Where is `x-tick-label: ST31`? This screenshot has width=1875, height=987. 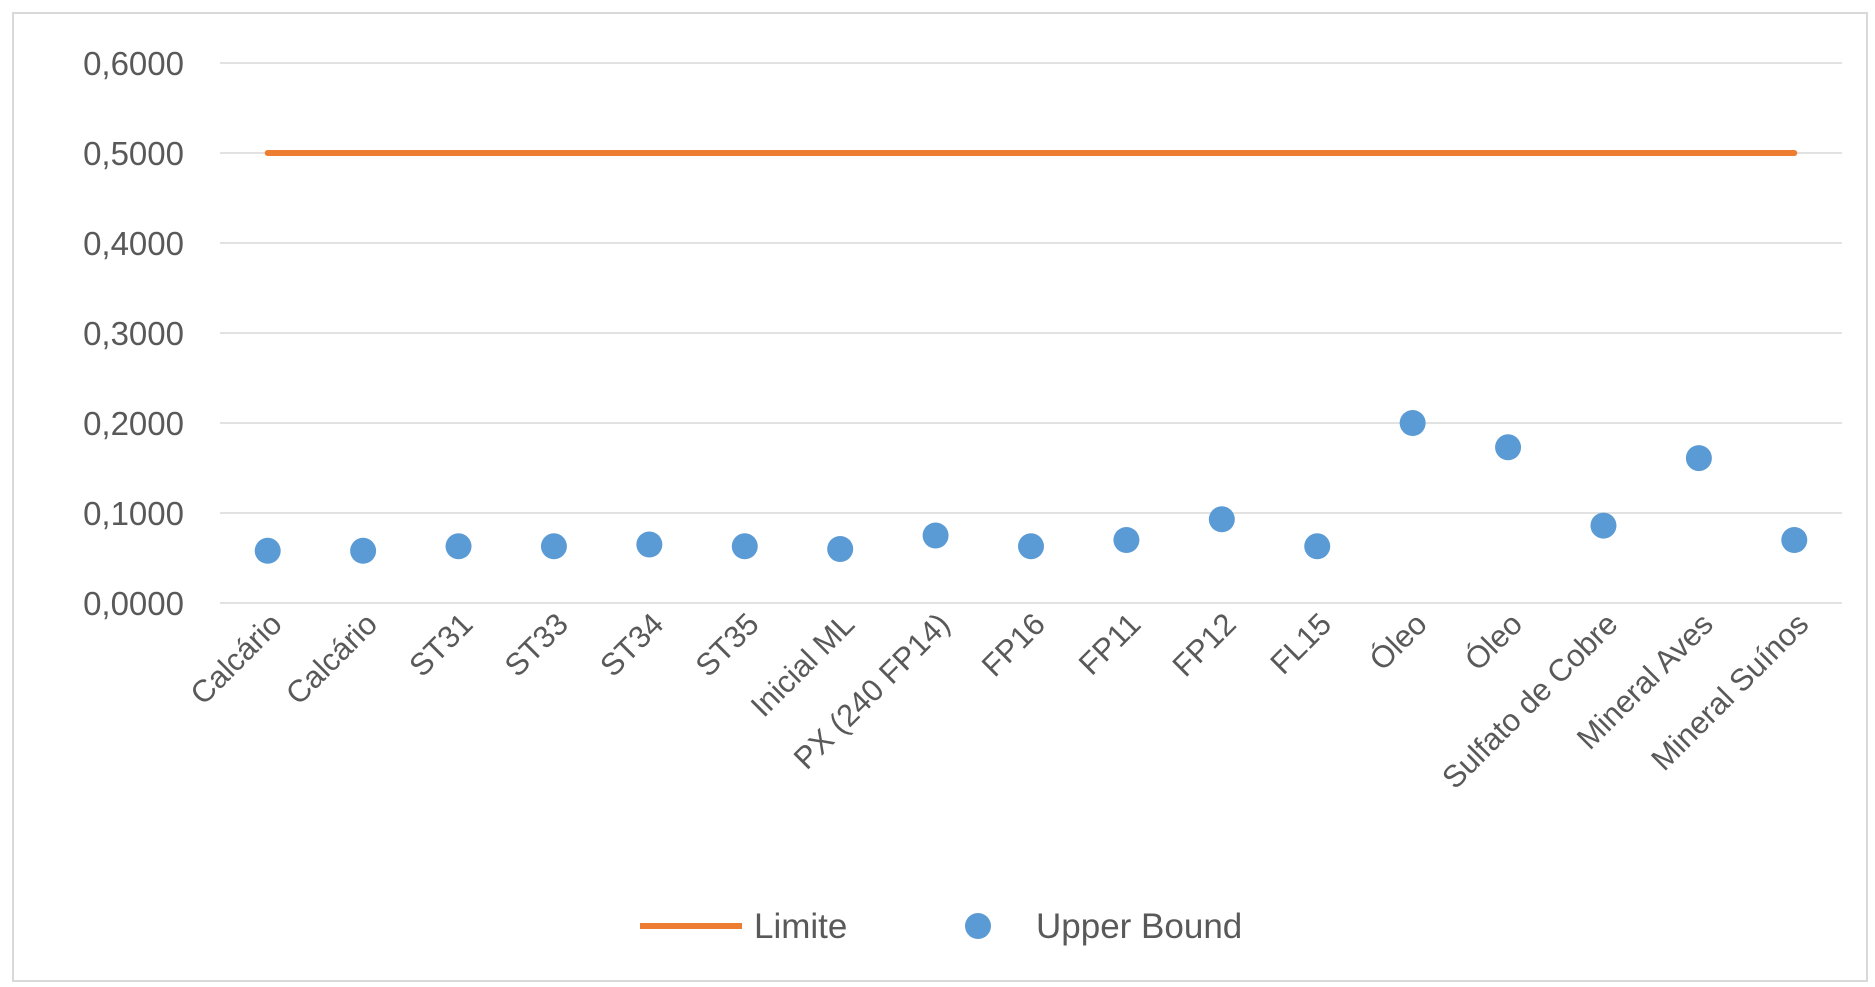
x-tick-label: ST31 is located at coordinates (440, 644).